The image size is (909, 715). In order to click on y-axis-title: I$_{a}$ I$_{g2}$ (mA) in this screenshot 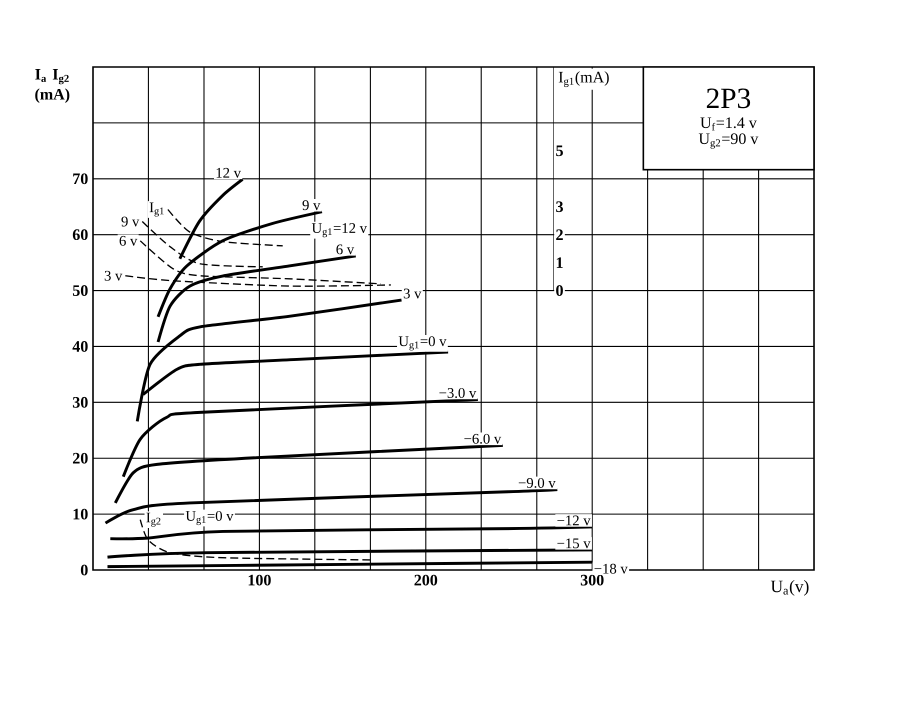, I will do `click(52, 86)`.